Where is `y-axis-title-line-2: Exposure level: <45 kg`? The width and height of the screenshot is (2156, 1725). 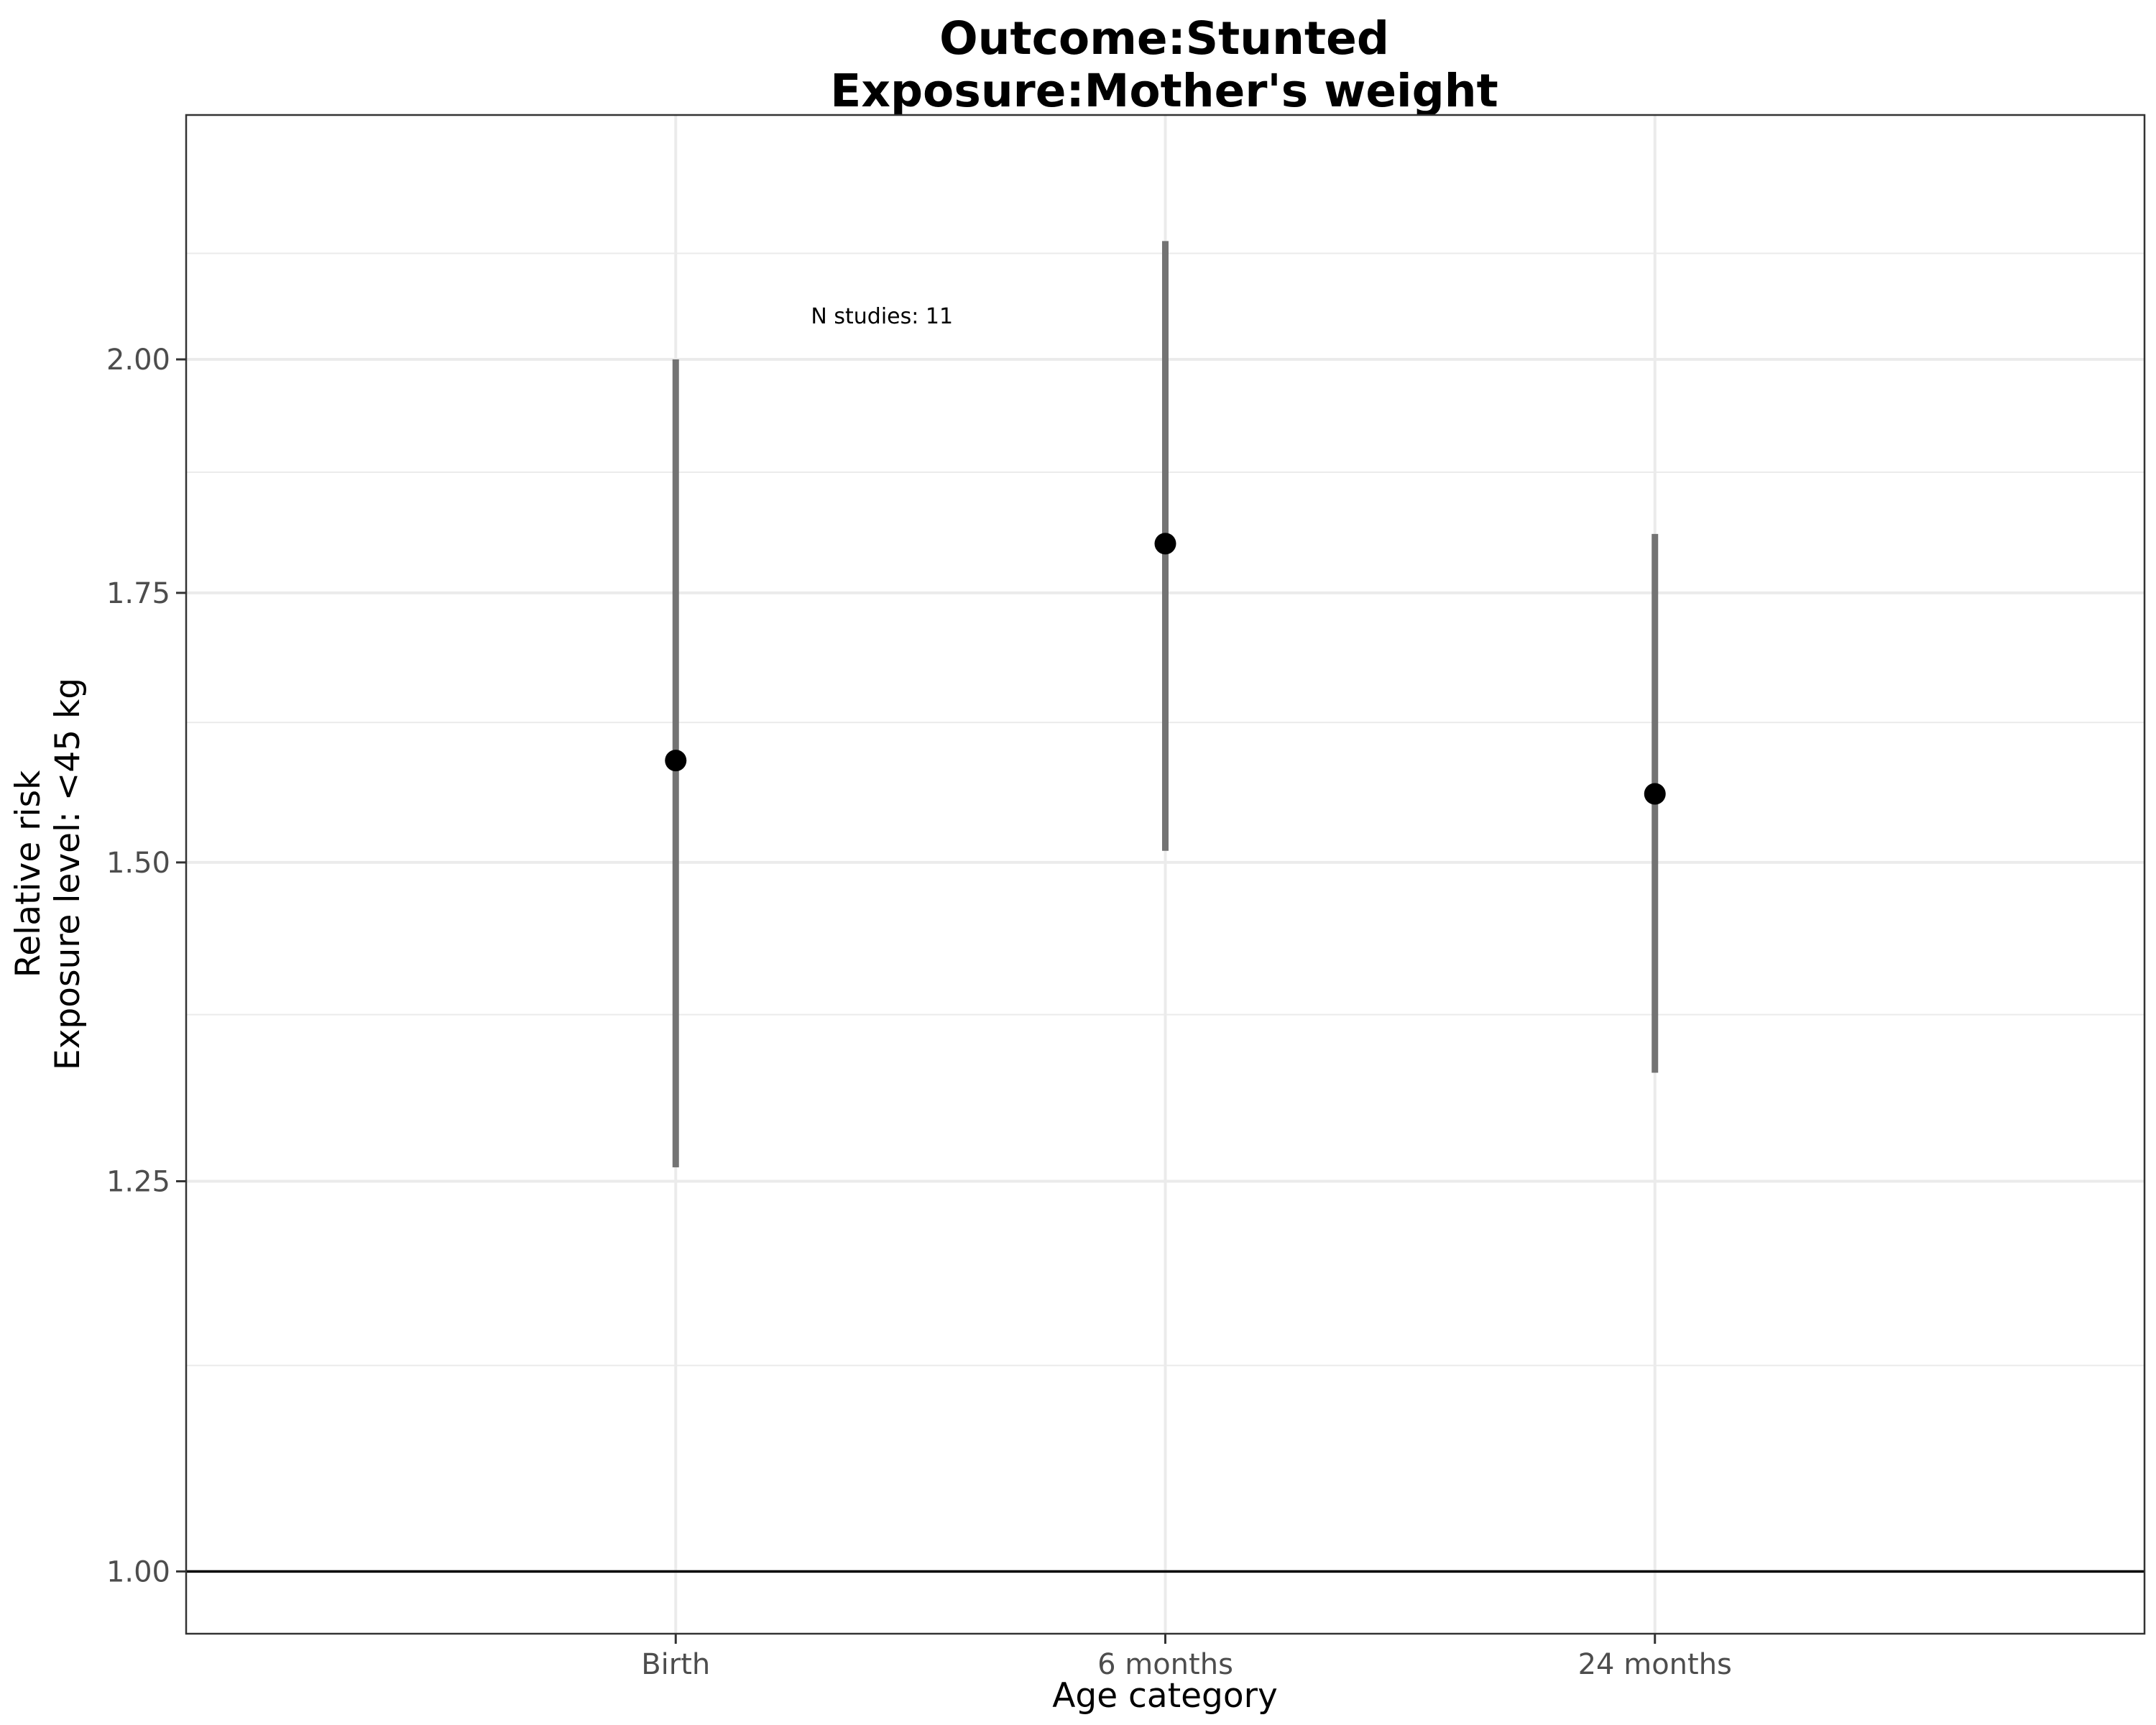
y-axis-title-line-2: Exposure level: <45 kg is located at coordinates (68, 874).